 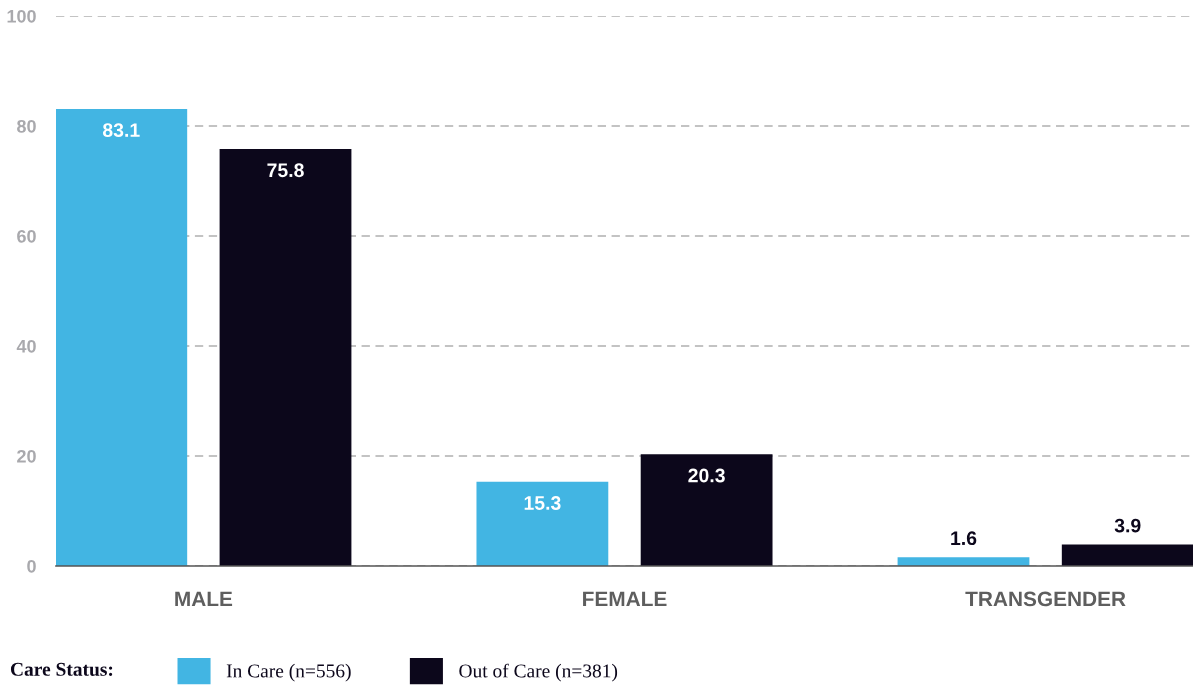 I want to click on x-tick-label: TRANSGENDER, so click(x=1045, y=599).